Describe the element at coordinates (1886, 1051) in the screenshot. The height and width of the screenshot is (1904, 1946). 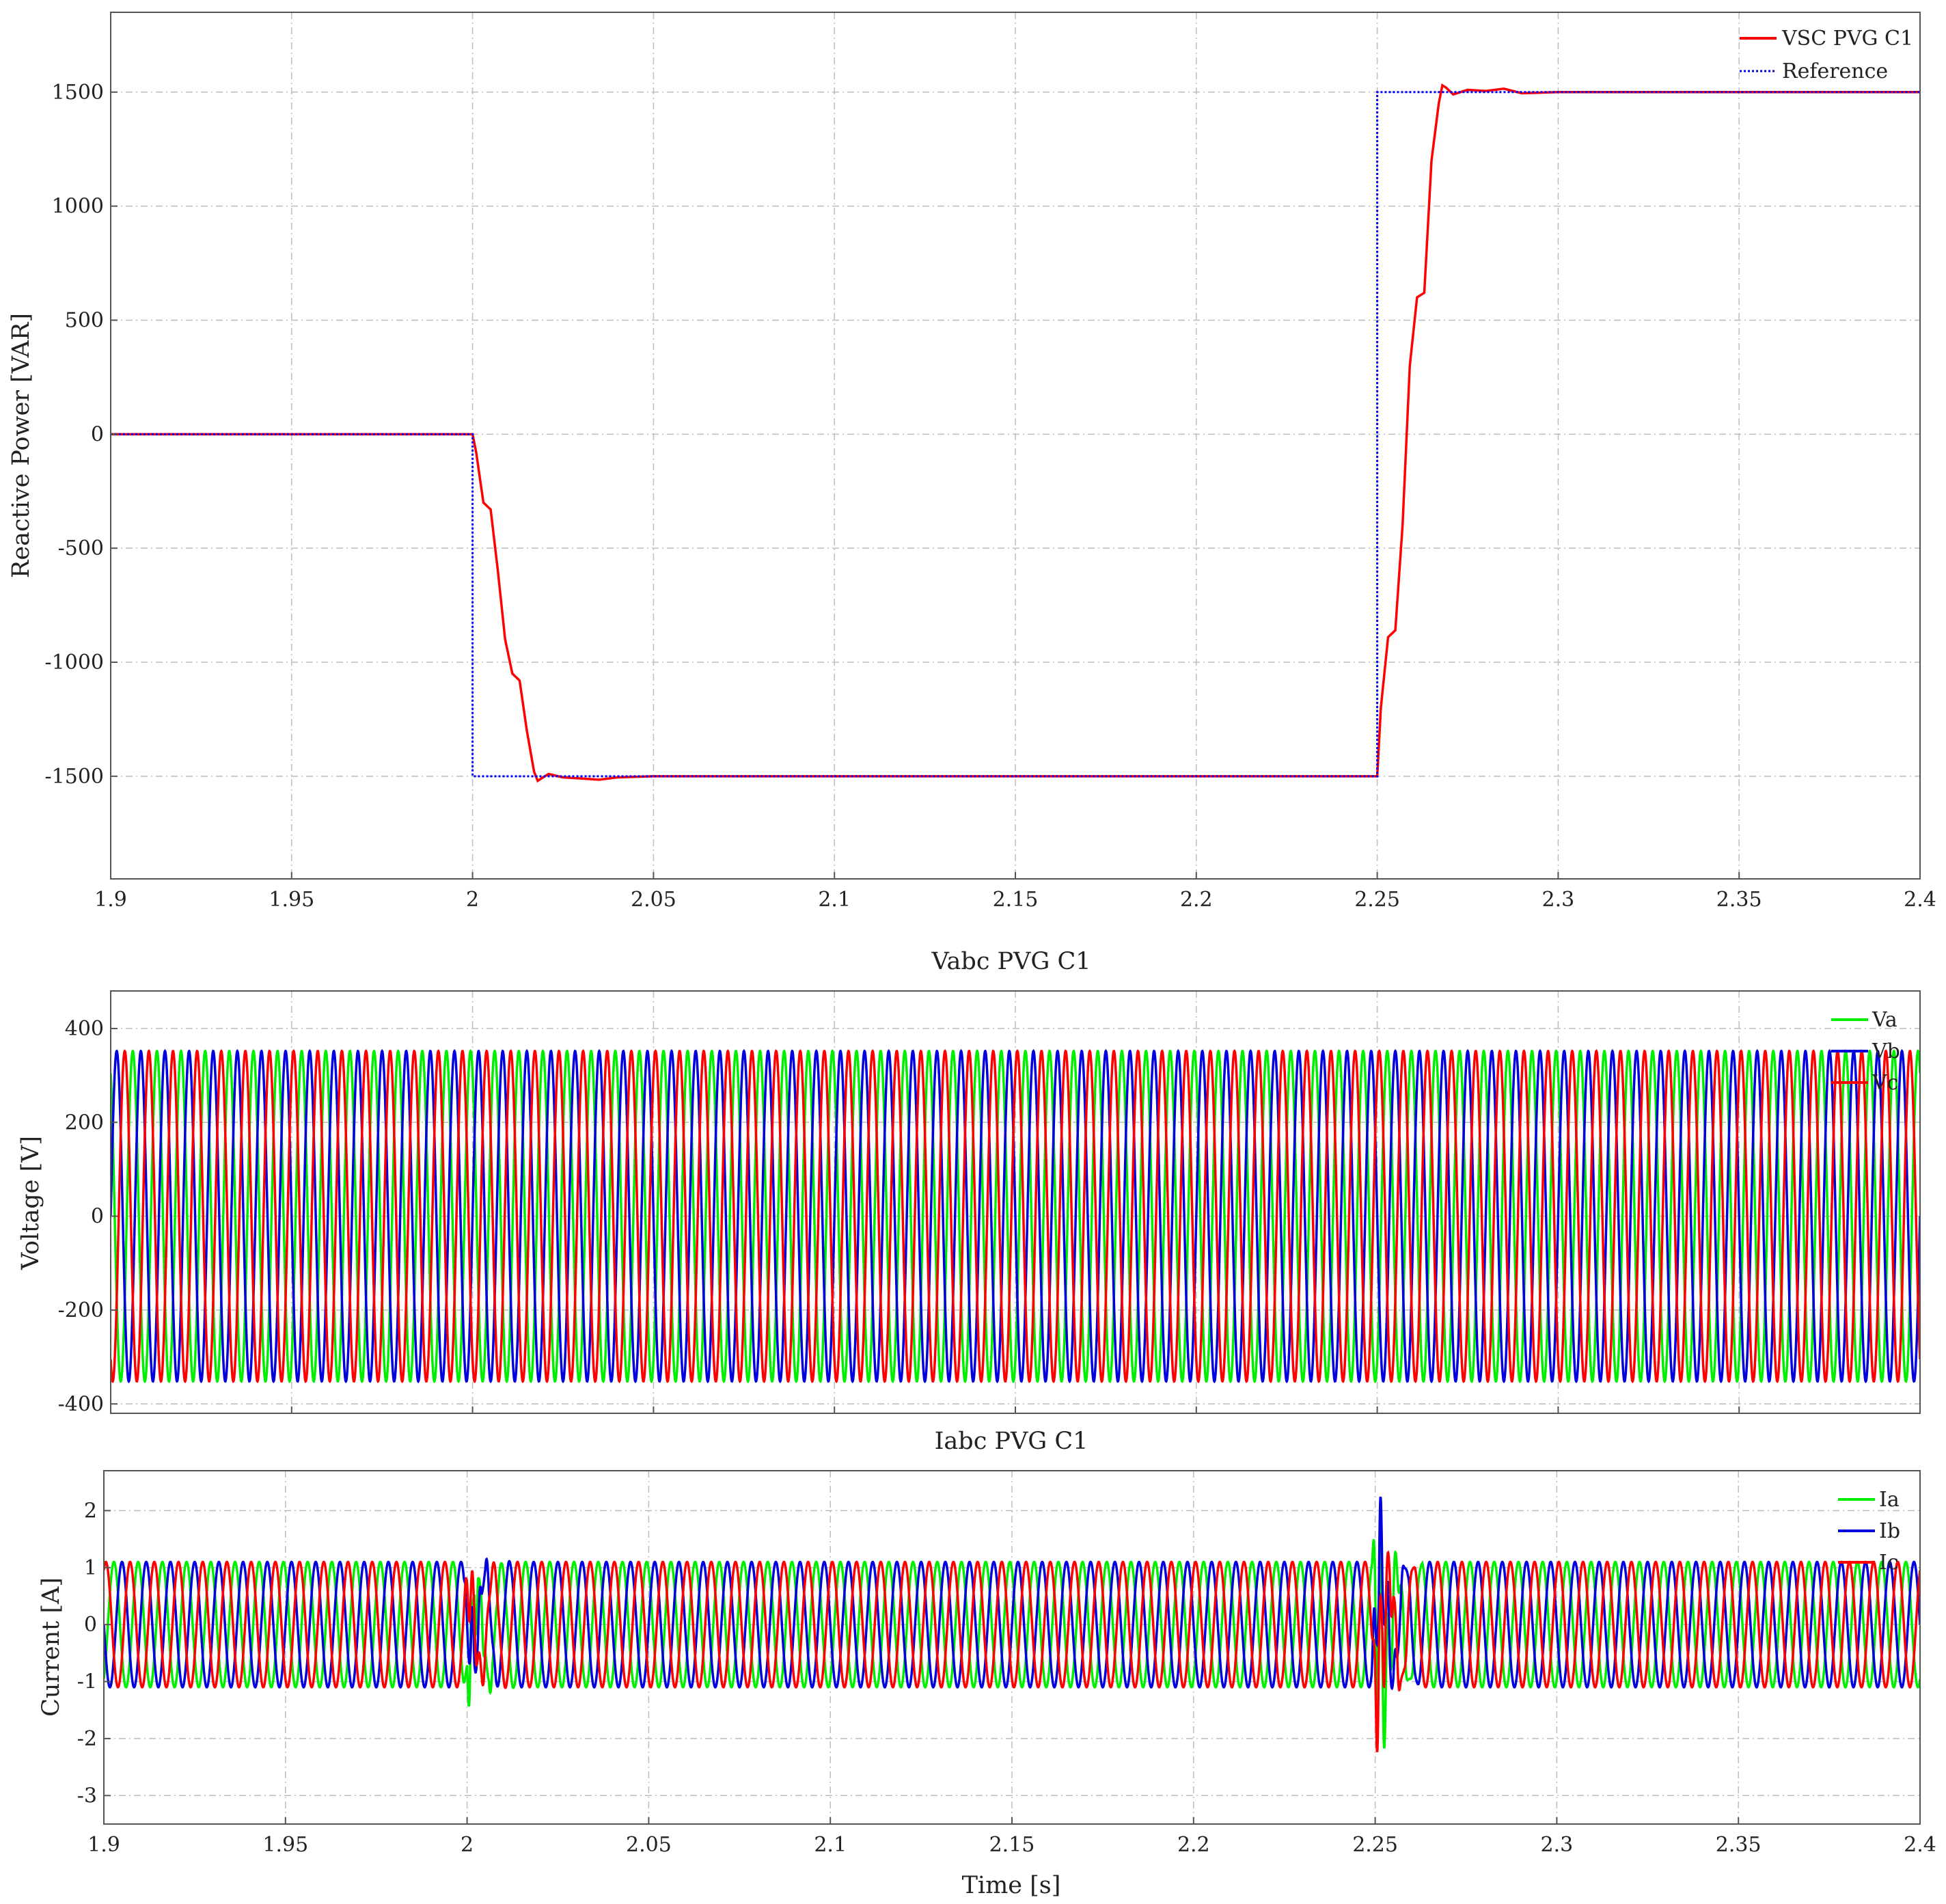
I see `legend-label-vb: Vb` at that location.